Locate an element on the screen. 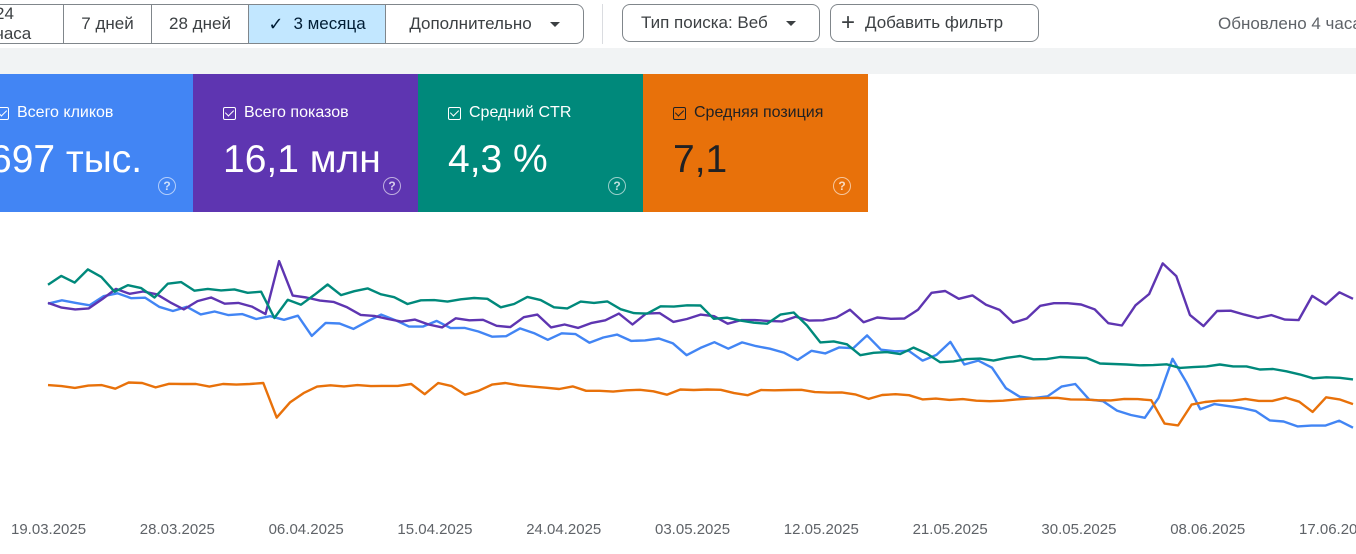 This screenshot has height=554, width=1356. metric-value: 7,1 is located at coordinates (700, 159).